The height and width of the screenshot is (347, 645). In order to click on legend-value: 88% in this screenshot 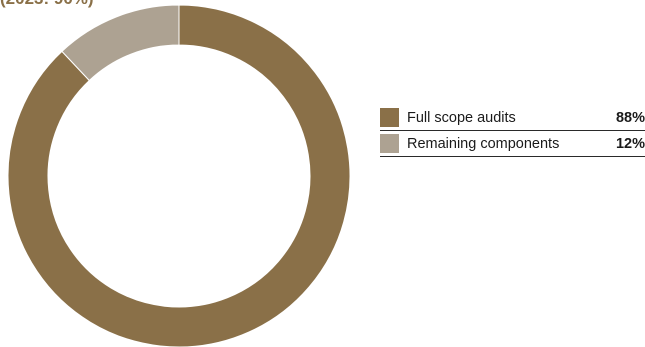, I will do `click(630, 117)`.